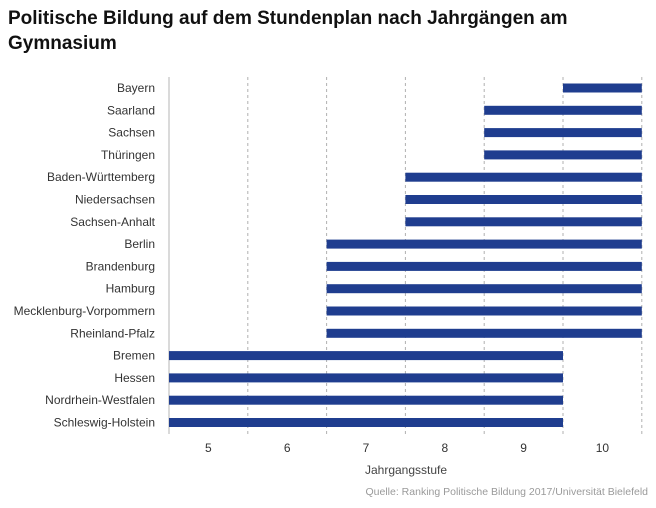 Image resolution: width=656 pixels, height=508 pixels. Describe the element at coordinates (523, 448) in the screenshot. I see `x-tick-label: 9` at that location.